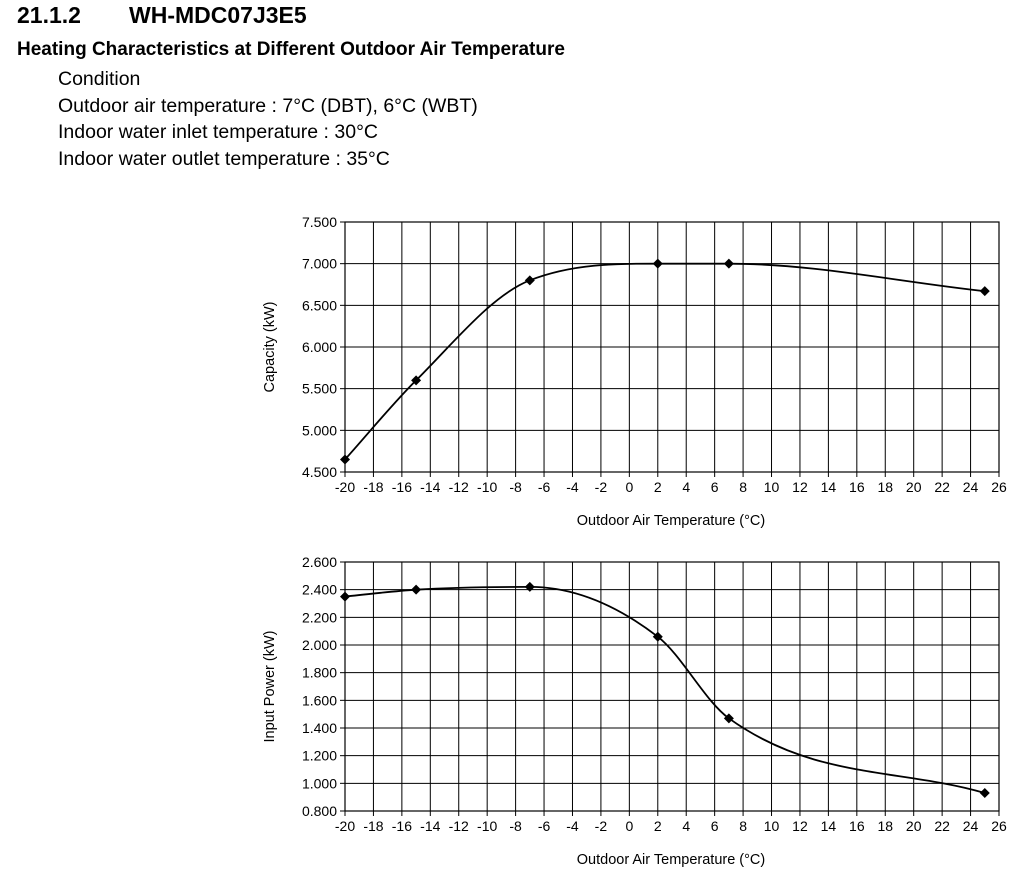 The width and height of the screenshot is (1023, 886). I want to click on model-name: WH-MDC07J3E5, so click(218, 15).